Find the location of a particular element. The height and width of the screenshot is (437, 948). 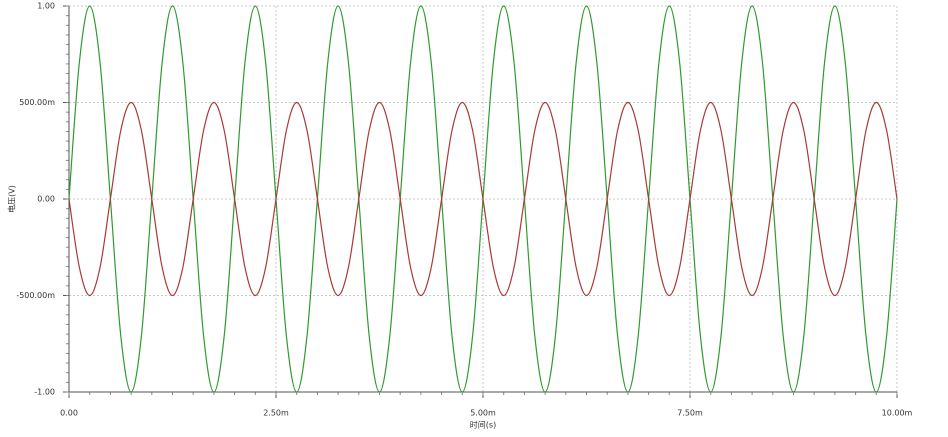

x-tick-label: 2.50m is located at coordinates (276, 413).